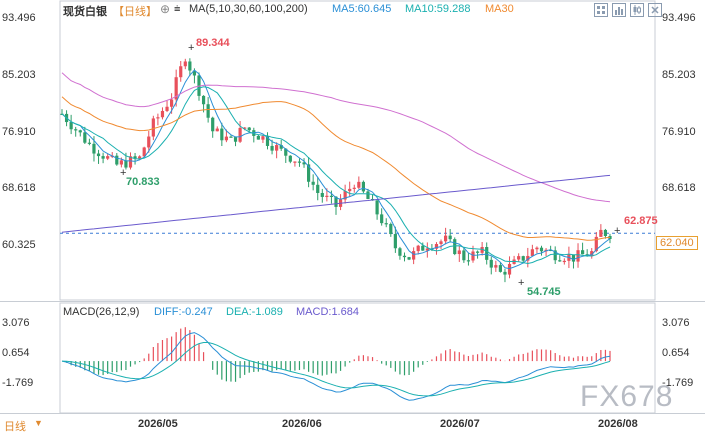 The image size is (705, 434). What do you see at coordinates (362, 9) in the screenshot?
I see `ma5-value: MA5:60.645` at bounding box center [362, 9].